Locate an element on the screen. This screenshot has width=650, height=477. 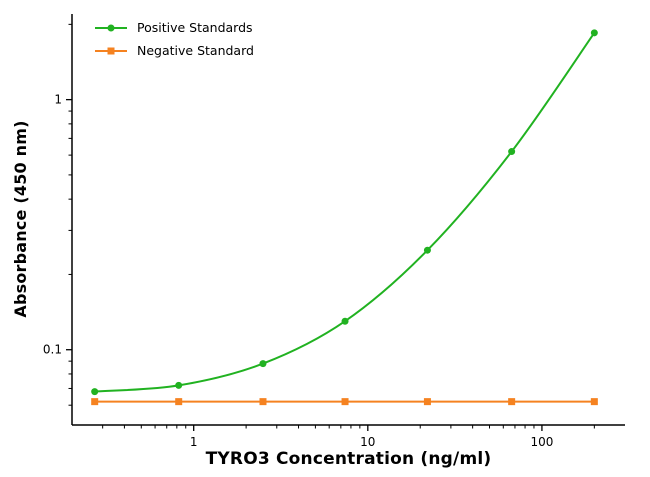
y-tick-label: 1 is located at coordinates (58, 100).